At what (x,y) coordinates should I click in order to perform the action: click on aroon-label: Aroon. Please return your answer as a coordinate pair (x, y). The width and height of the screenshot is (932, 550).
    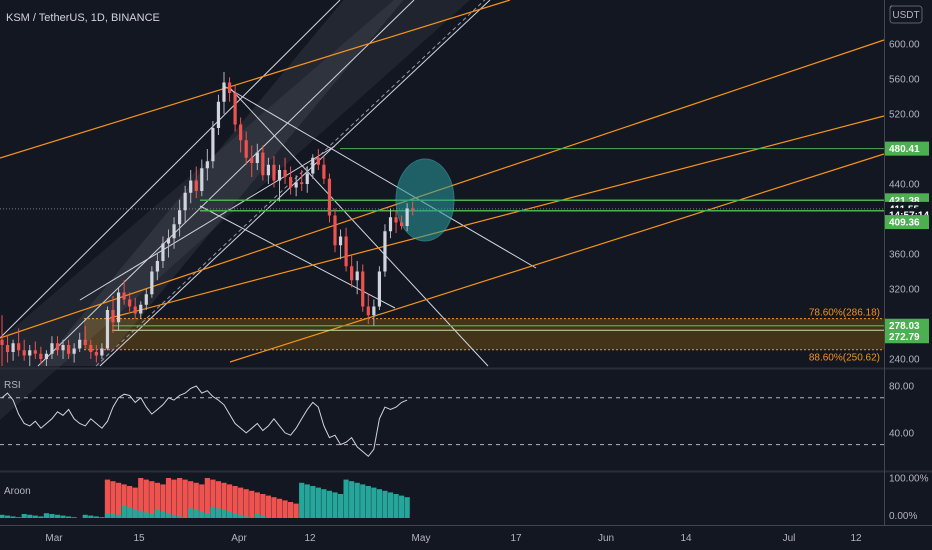
    Looking at the image, I should click on (17, 491).